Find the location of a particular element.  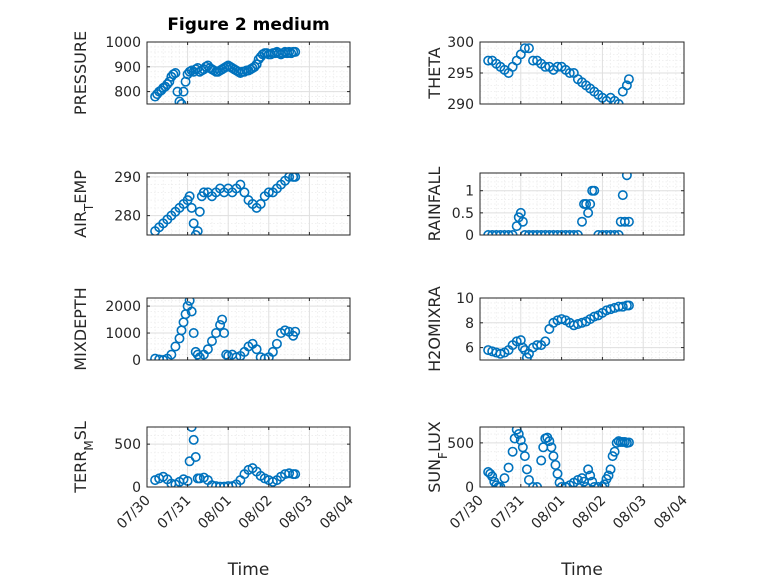

x-tick-label: 08/02 is located at coordinates (256, 513).